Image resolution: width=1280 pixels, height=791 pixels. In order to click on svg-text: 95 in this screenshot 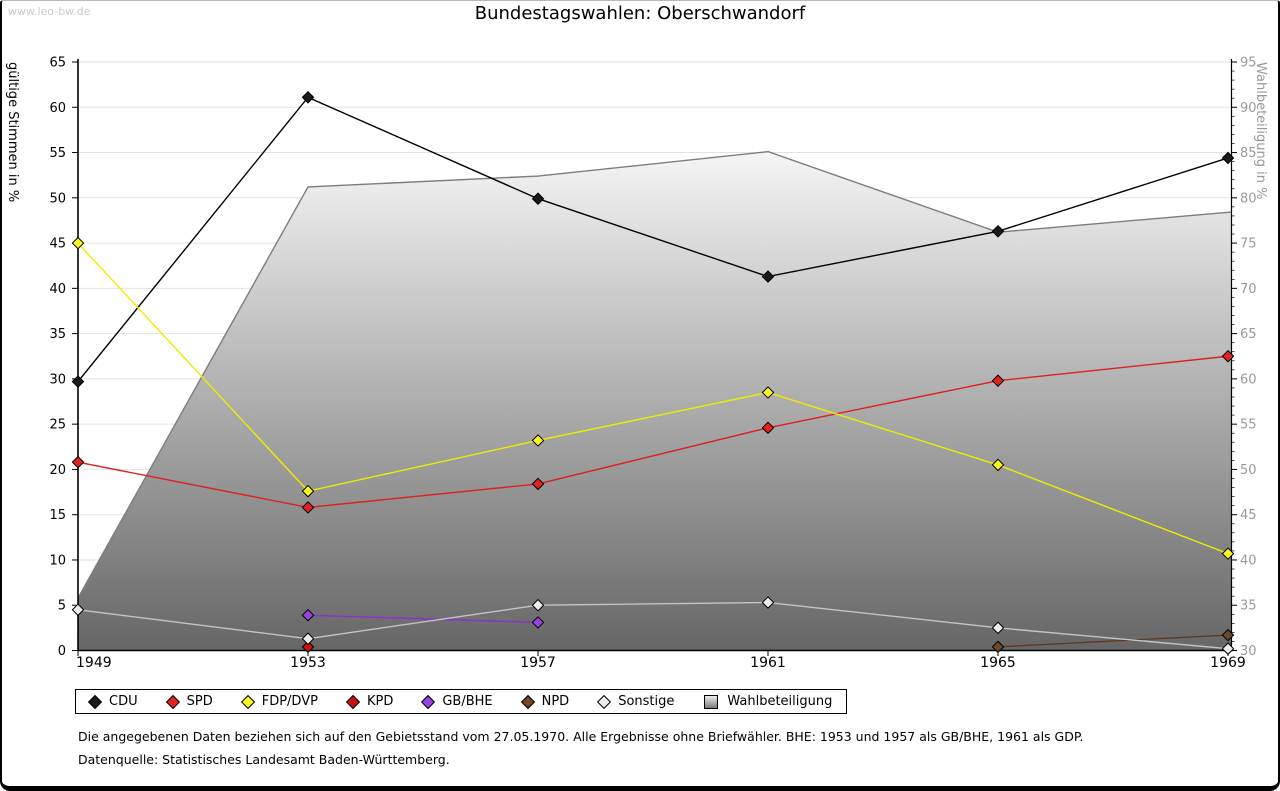, I will do `click(1248, 63)`.